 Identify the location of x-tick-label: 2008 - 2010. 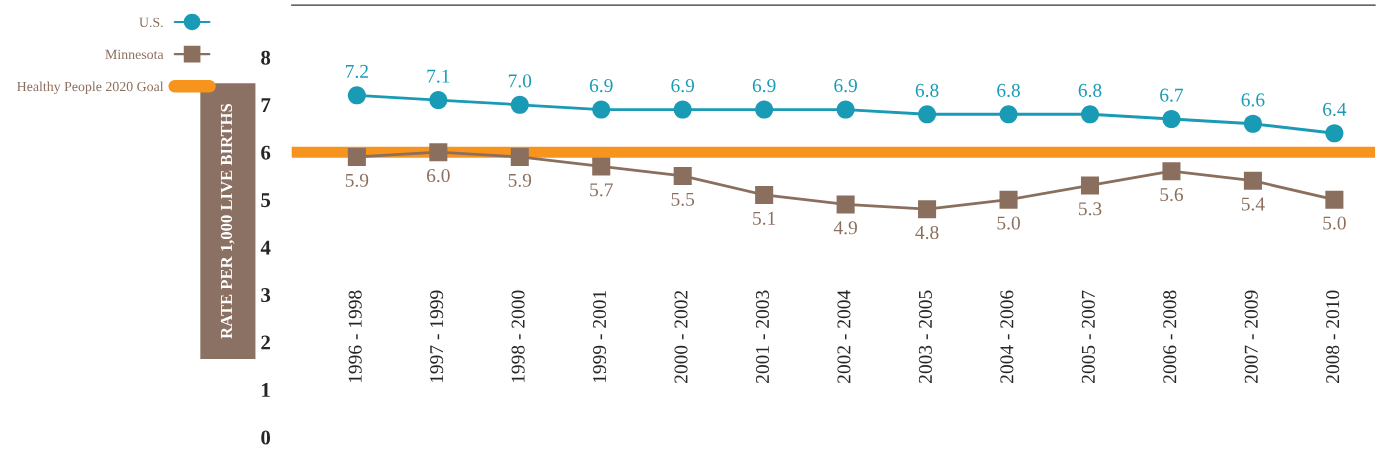
(1333, 336).